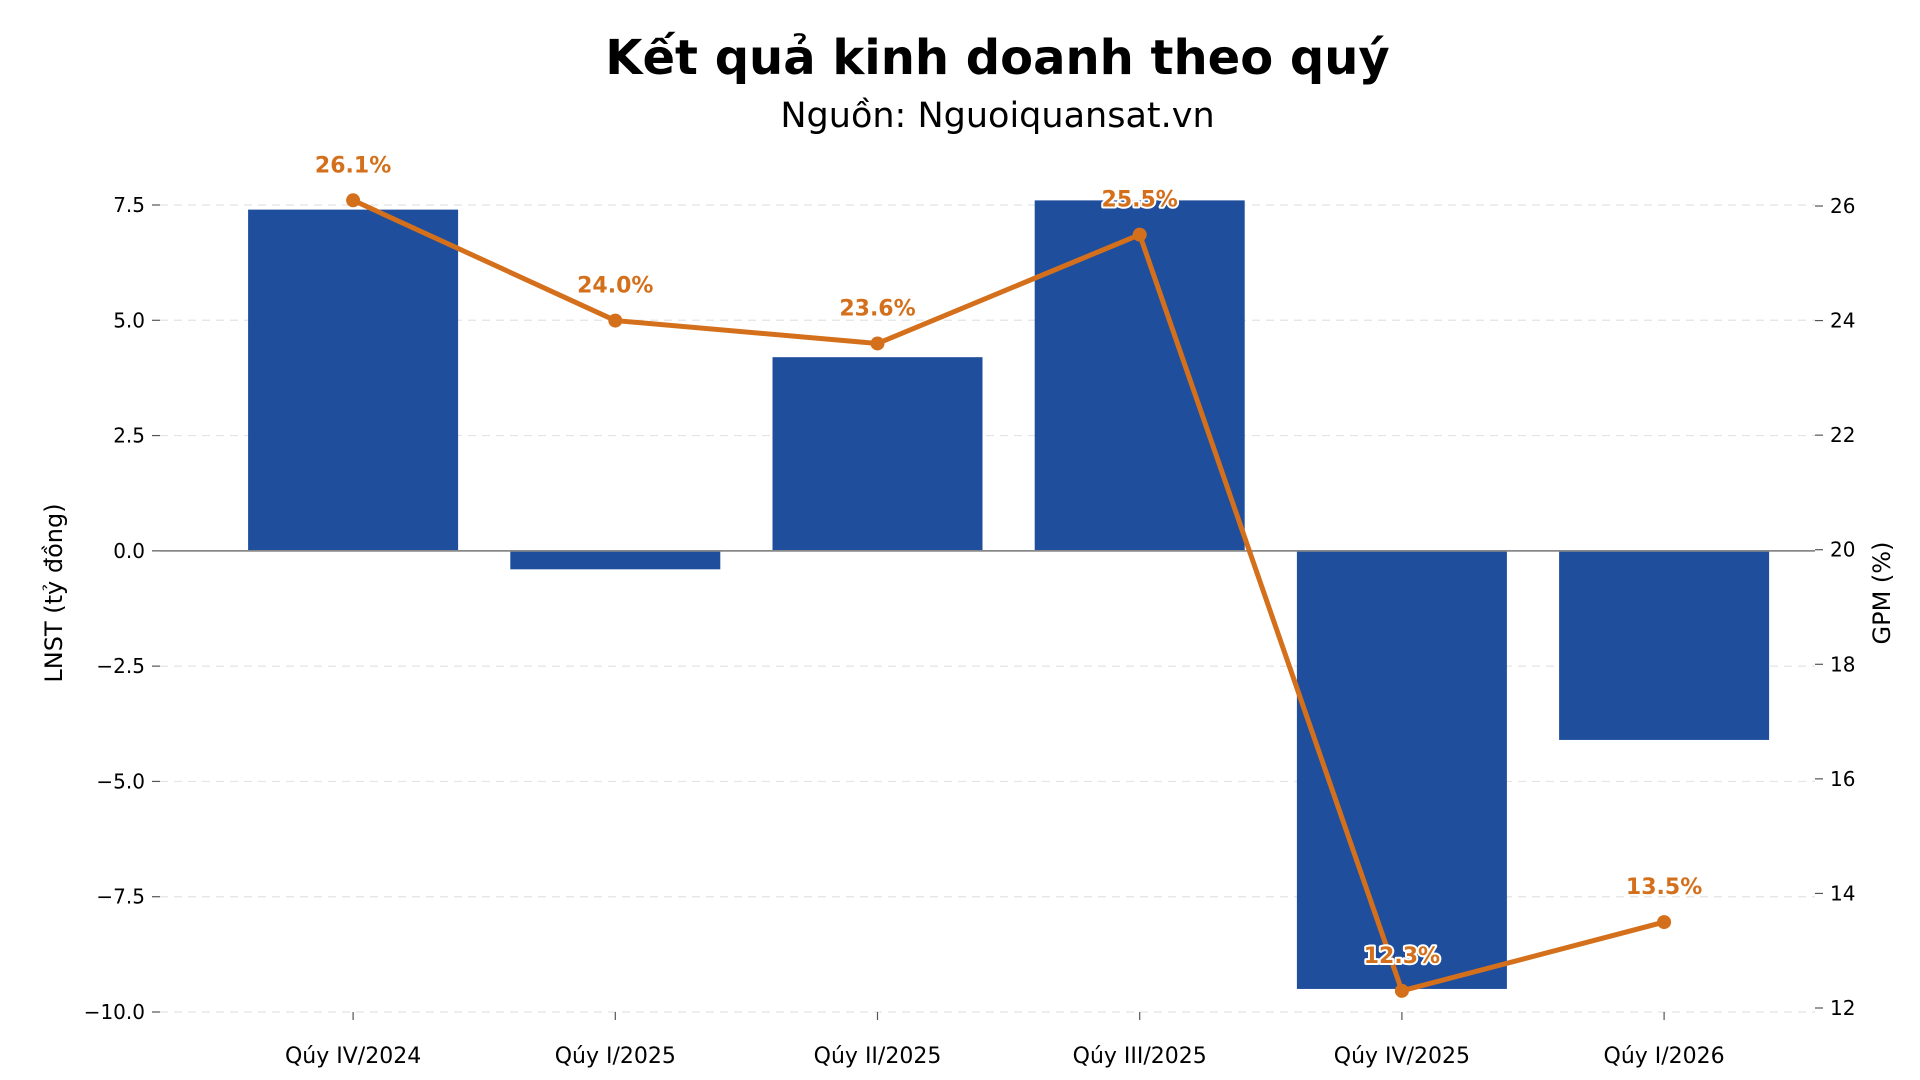 The image size is (1920, 1080). Describe the element at coordinates (114, 1012) in the screenshot. I see `left-tick-label: −10.0` at that location.